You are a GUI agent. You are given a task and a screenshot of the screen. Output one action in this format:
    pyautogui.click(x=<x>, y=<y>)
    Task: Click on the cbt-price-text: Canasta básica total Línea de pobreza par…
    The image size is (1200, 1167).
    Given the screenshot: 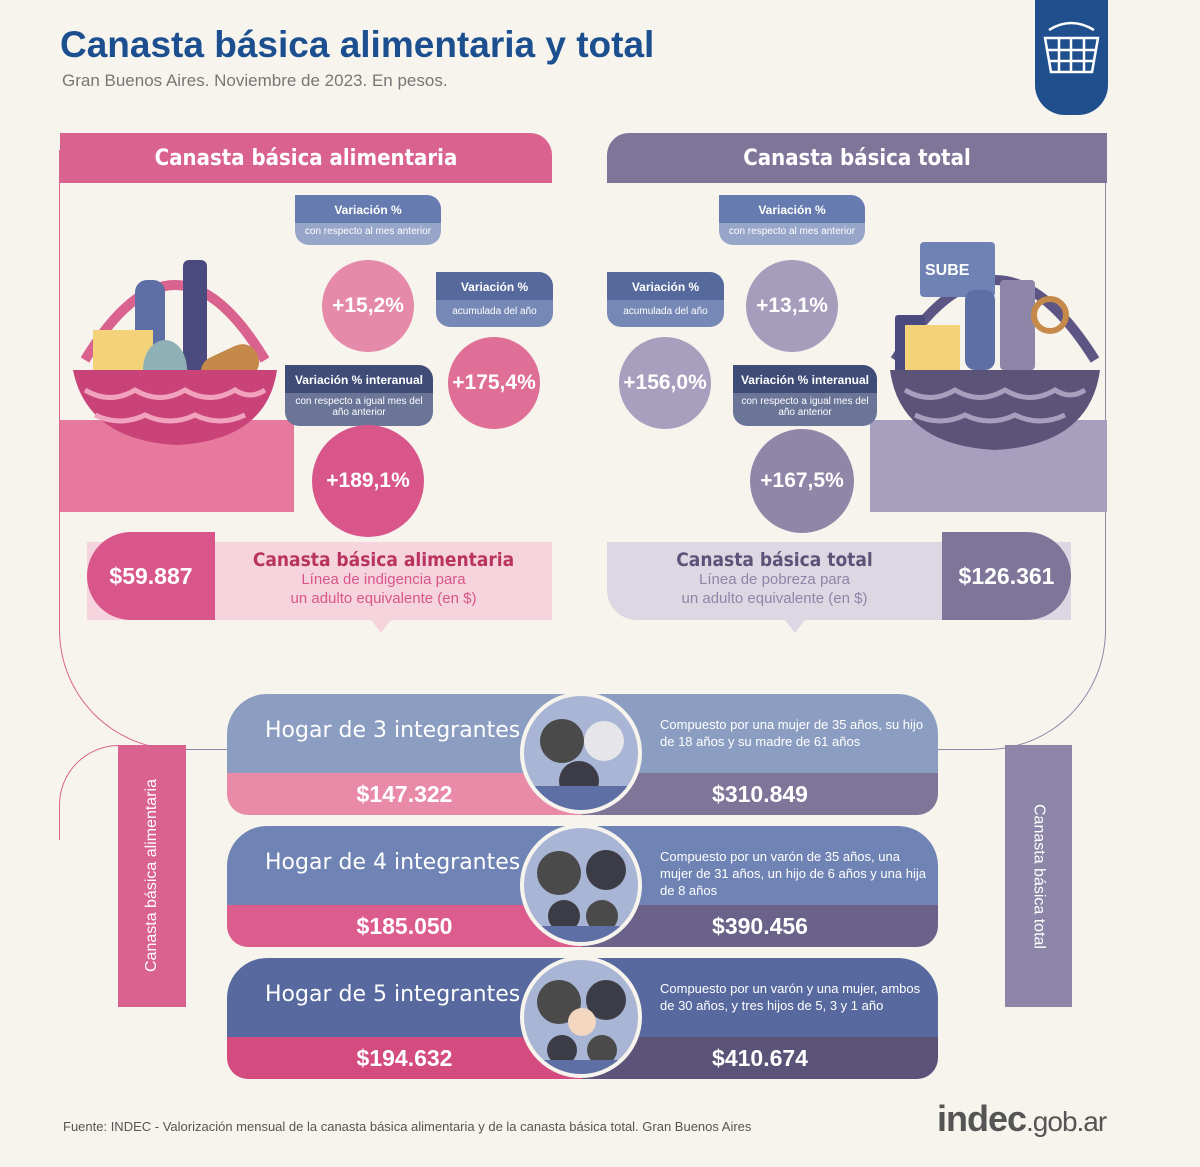 What is the action you would take?
    pyautogui.click(x=774, y=579)
    